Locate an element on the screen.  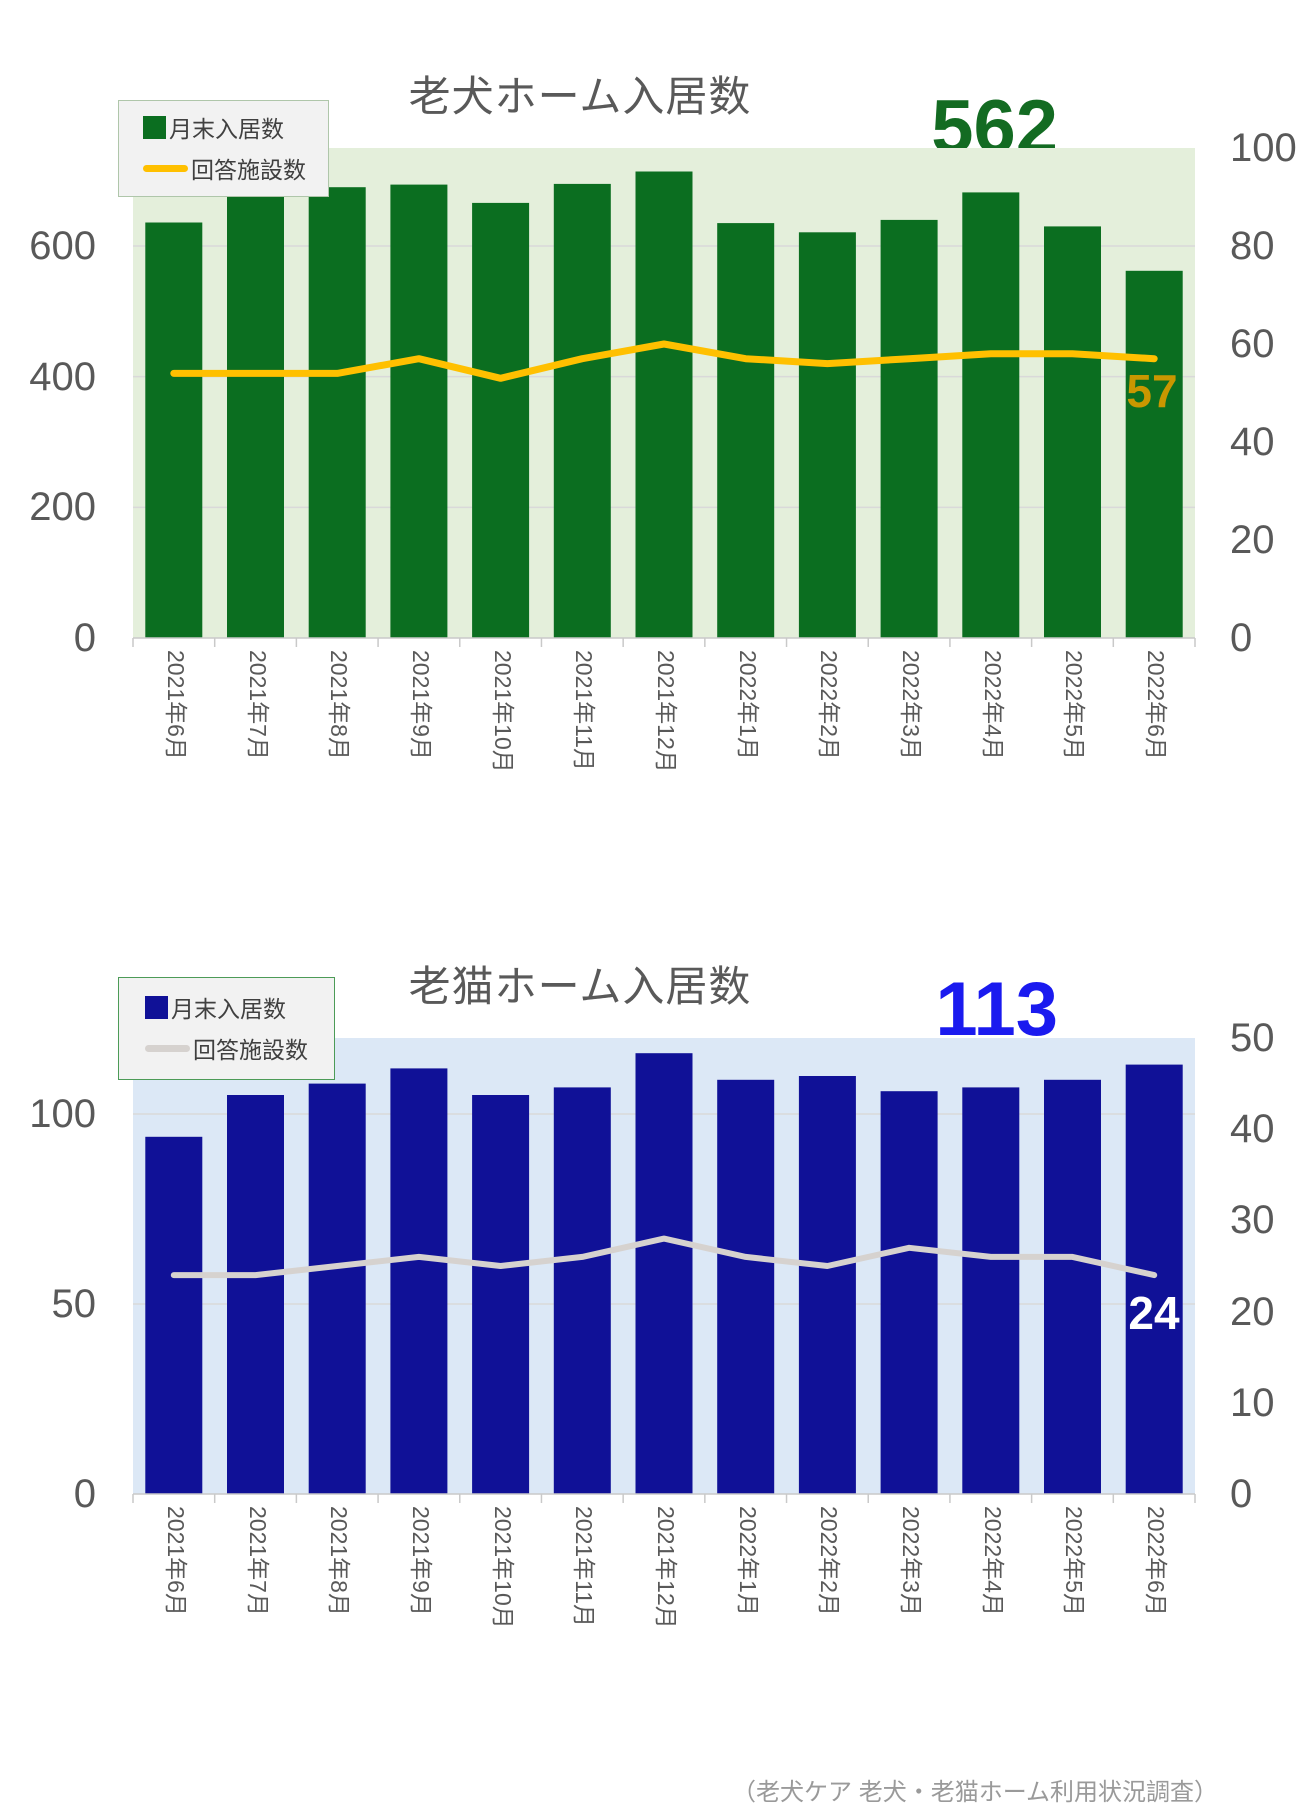
y-axis-tick-label-left: 400 is located at coordinates (62, 376).